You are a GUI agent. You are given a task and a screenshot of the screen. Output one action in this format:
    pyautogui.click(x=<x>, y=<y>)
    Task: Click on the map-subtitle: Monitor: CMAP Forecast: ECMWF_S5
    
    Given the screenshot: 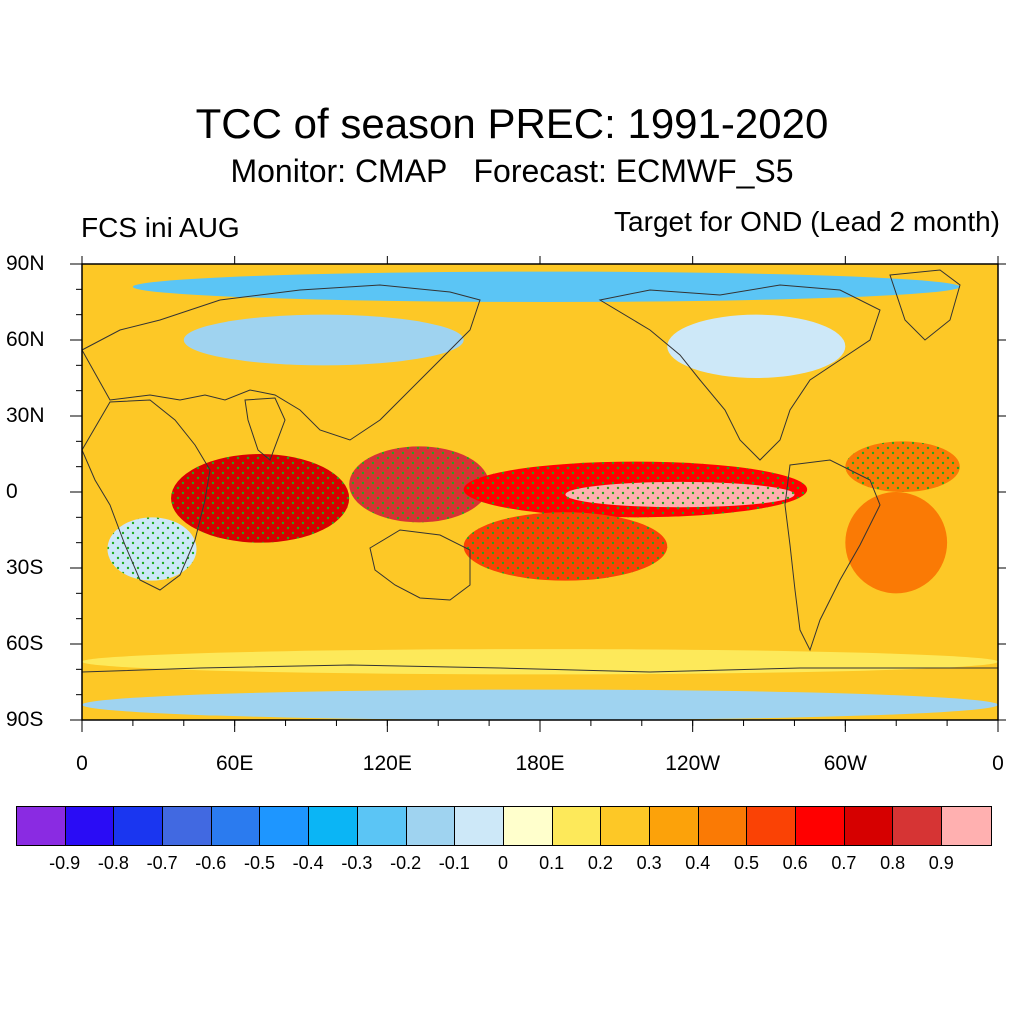 What is the action you would take?
    pyautogui.click(x=512, y=171)
    